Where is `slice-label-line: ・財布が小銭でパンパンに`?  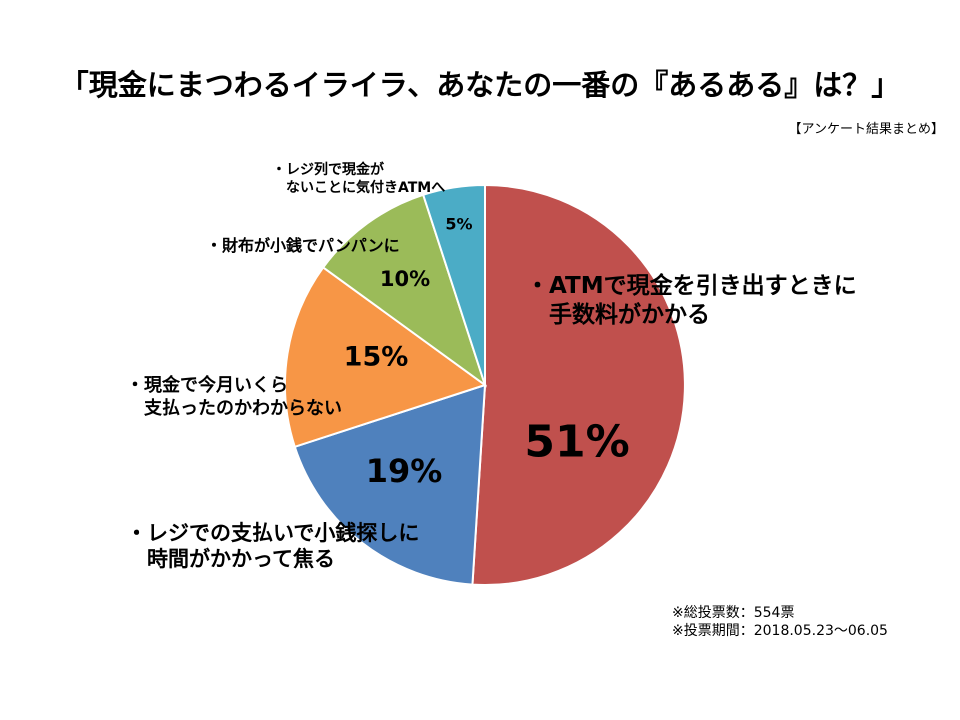 slice-label-line: ・財布が小銭でパンパンに is located at coordinates (303, 245).